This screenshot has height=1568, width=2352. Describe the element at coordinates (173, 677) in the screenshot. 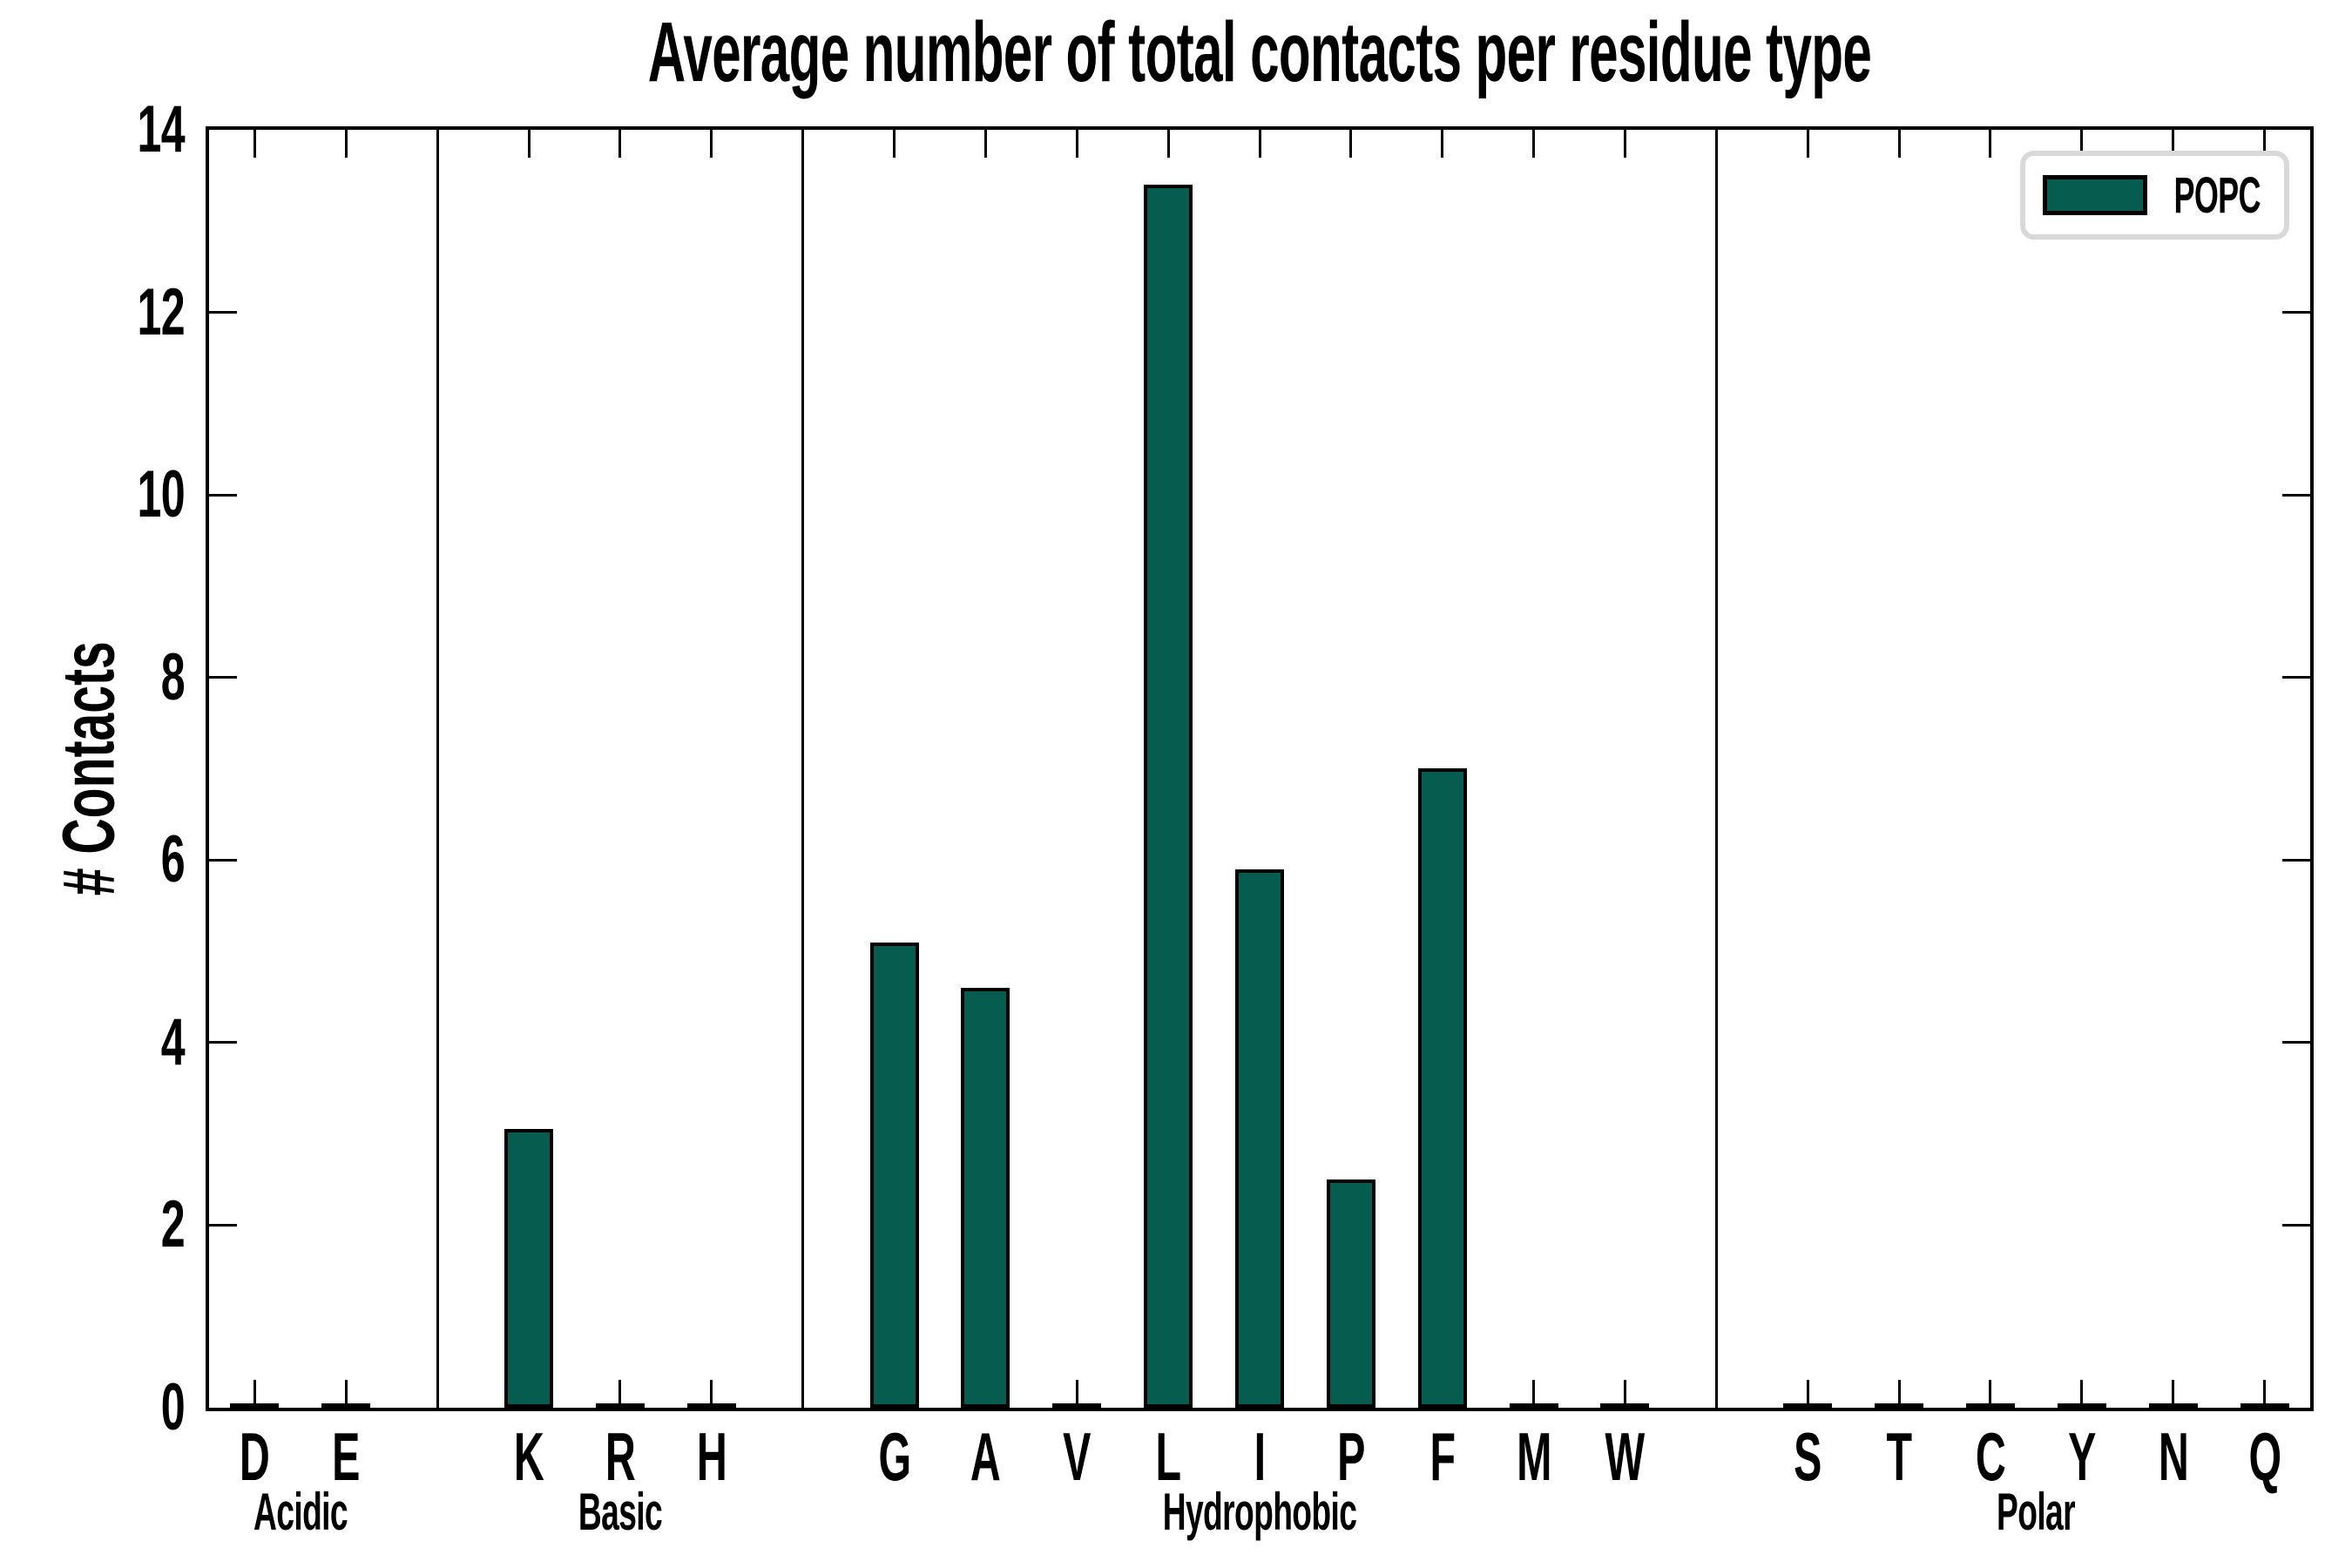

I see `y-tick-label-8: 8` at that location.